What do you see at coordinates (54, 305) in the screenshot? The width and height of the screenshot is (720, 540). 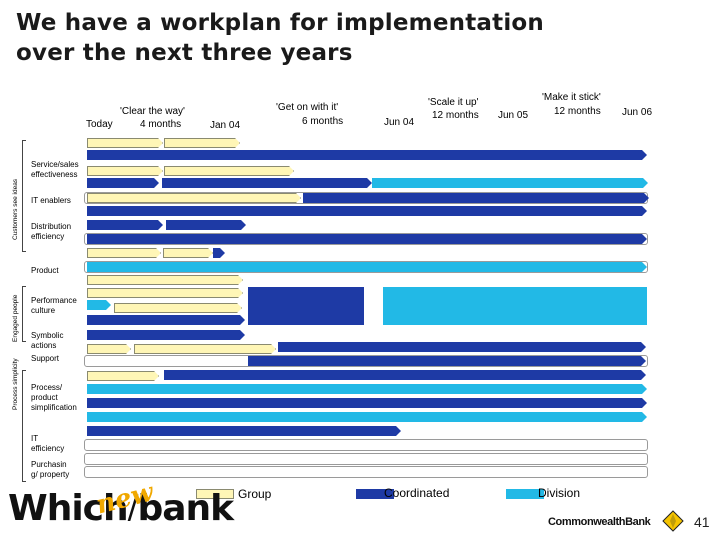 I see `row-label-performance: Performance culture` at bounding box center [54, 305].